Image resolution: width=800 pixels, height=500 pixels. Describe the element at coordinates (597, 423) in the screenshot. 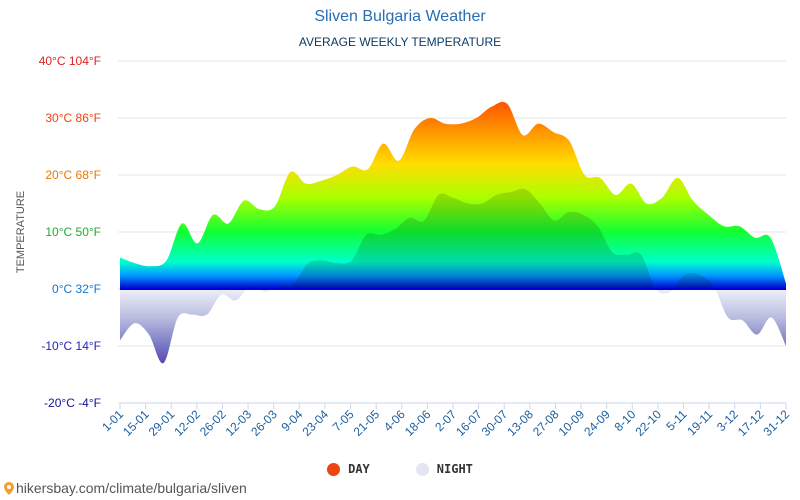

I see `x-tick-label: 24-09` at that location.